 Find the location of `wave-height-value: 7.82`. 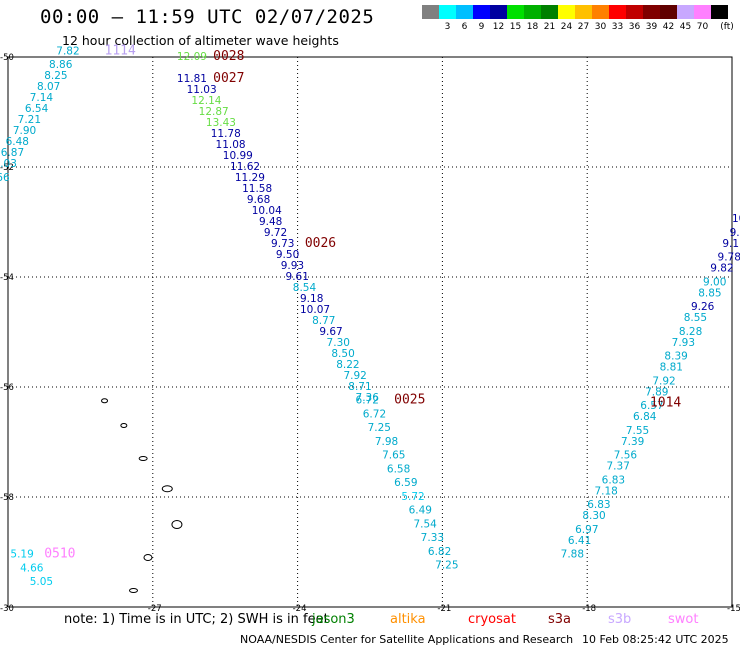

wave-height-value: 7.82 is located at coordinates (67, 51).